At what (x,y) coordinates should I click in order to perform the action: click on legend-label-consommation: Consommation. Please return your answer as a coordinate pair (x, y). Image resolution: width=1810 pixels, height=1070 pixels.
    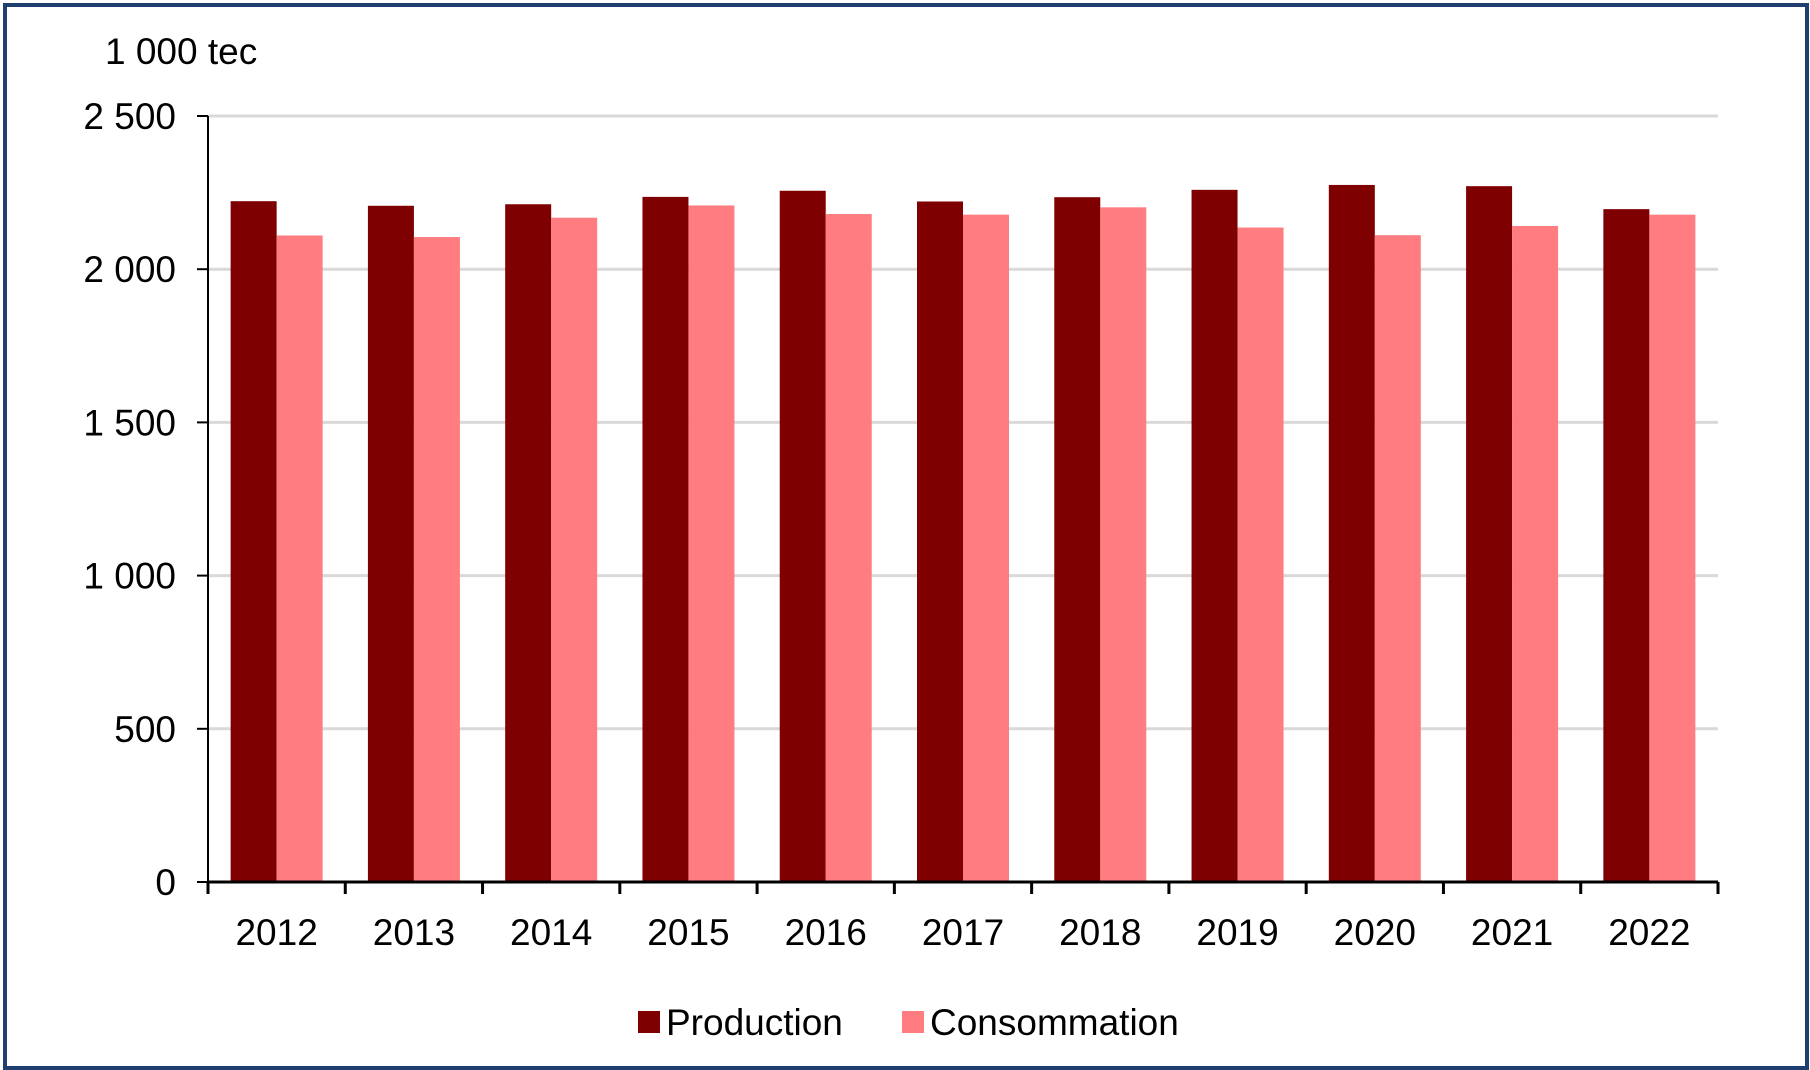
    Looking at the image, I should click on (1054, 1022).